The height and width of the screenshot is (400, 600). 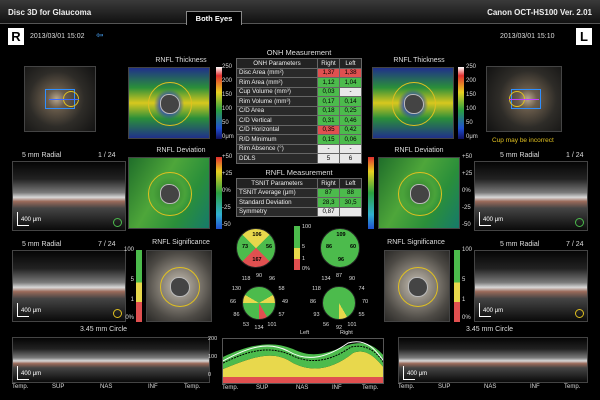 What do you see at coordinates (219, 103) in the screenshot?
I see `thickness-color-scale` at bounding box center [219, 103].